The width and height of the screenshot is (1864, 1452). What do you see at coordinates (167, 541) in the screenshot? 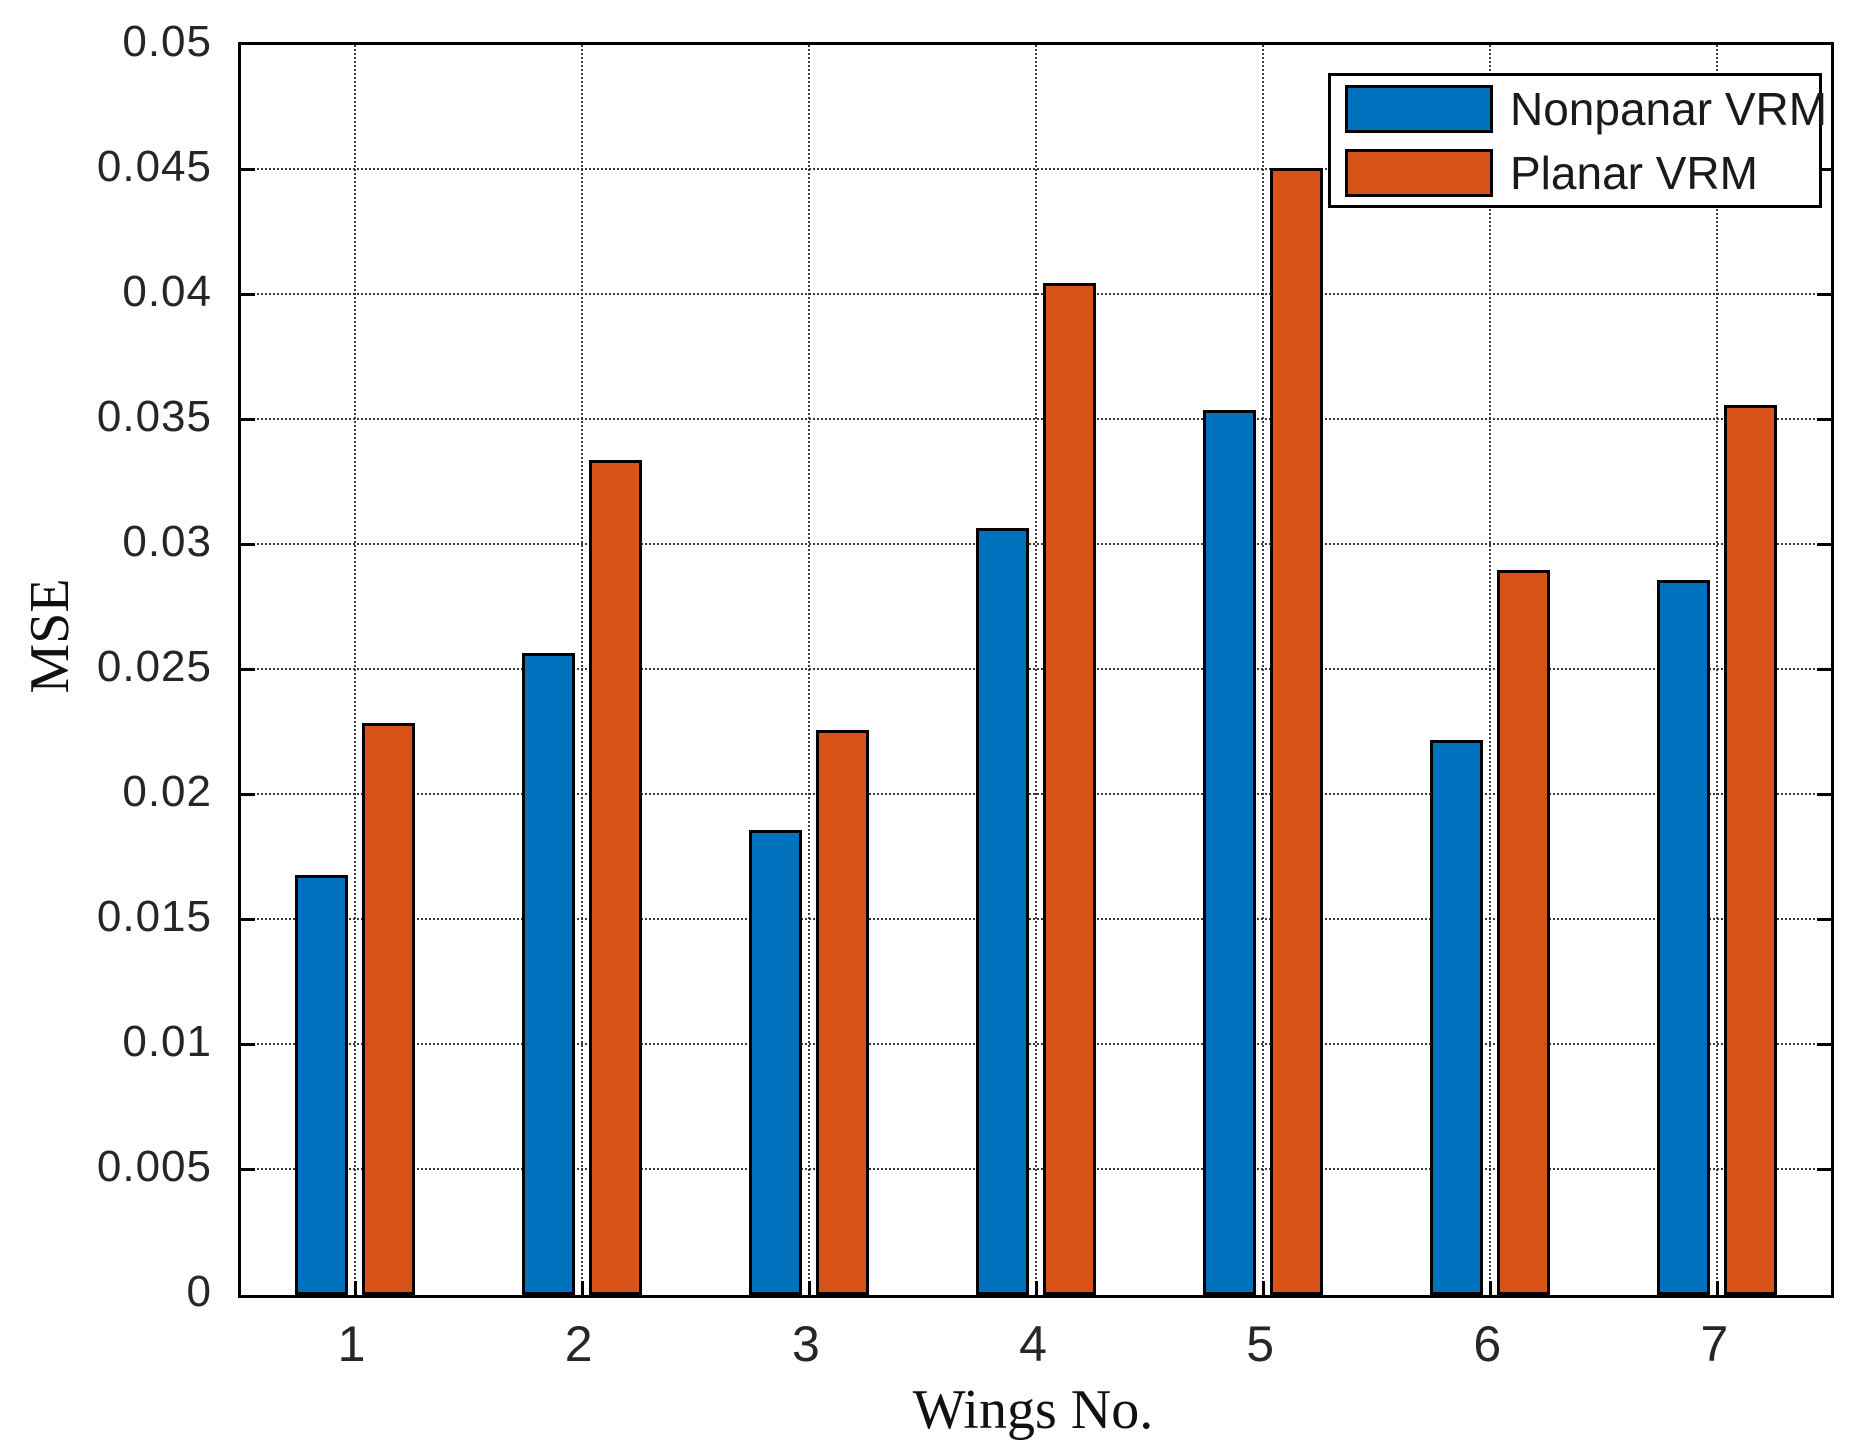
I see `y-tick-label: 0.03` at bounding box center [167, 541].